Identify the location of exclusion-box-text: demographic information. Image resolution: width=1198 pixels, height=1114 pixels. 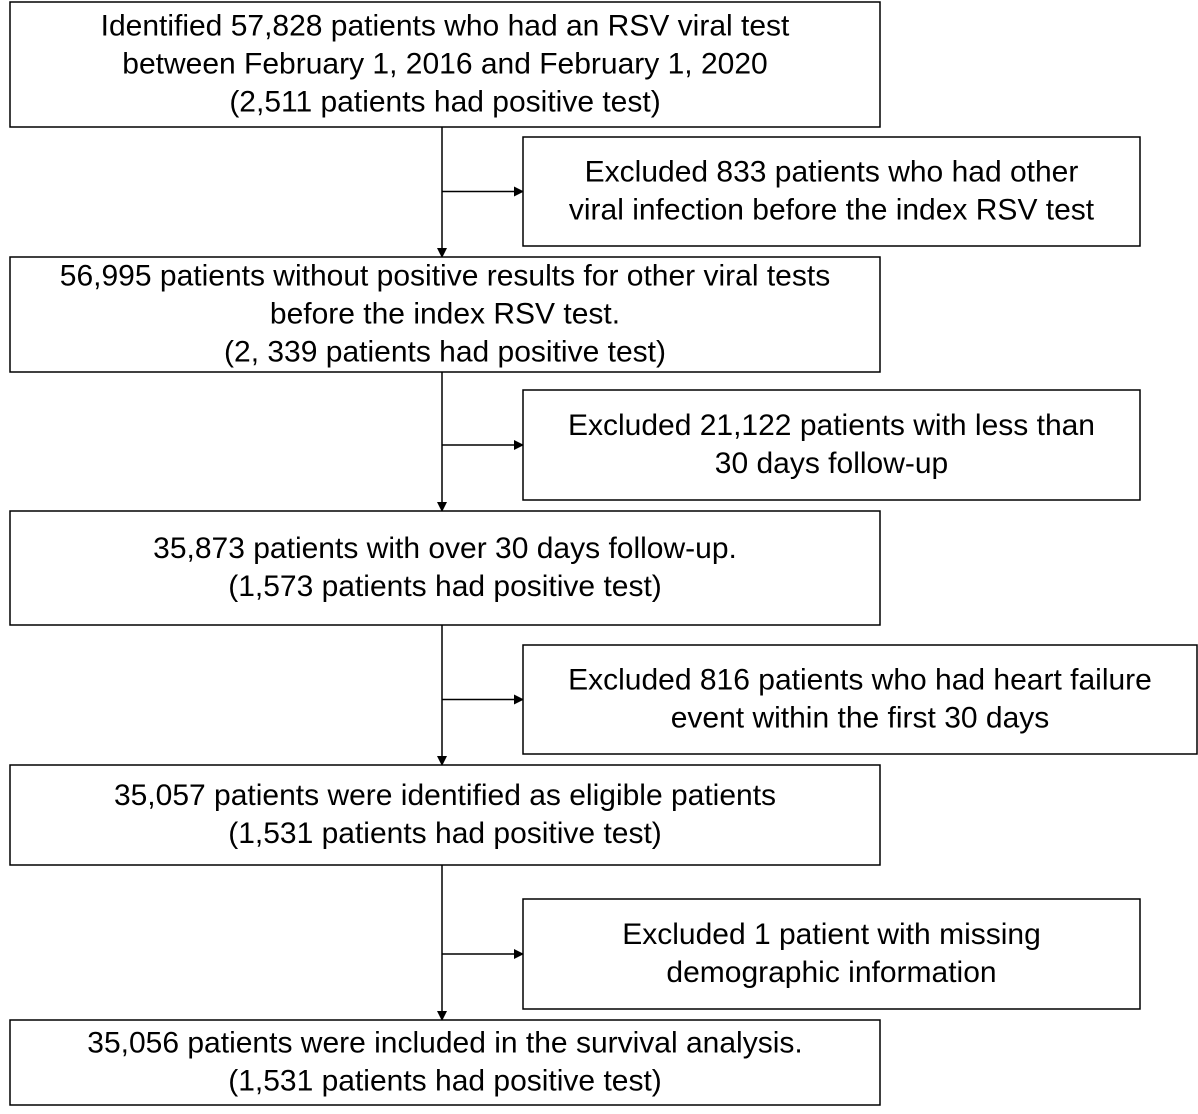
(831, 972).